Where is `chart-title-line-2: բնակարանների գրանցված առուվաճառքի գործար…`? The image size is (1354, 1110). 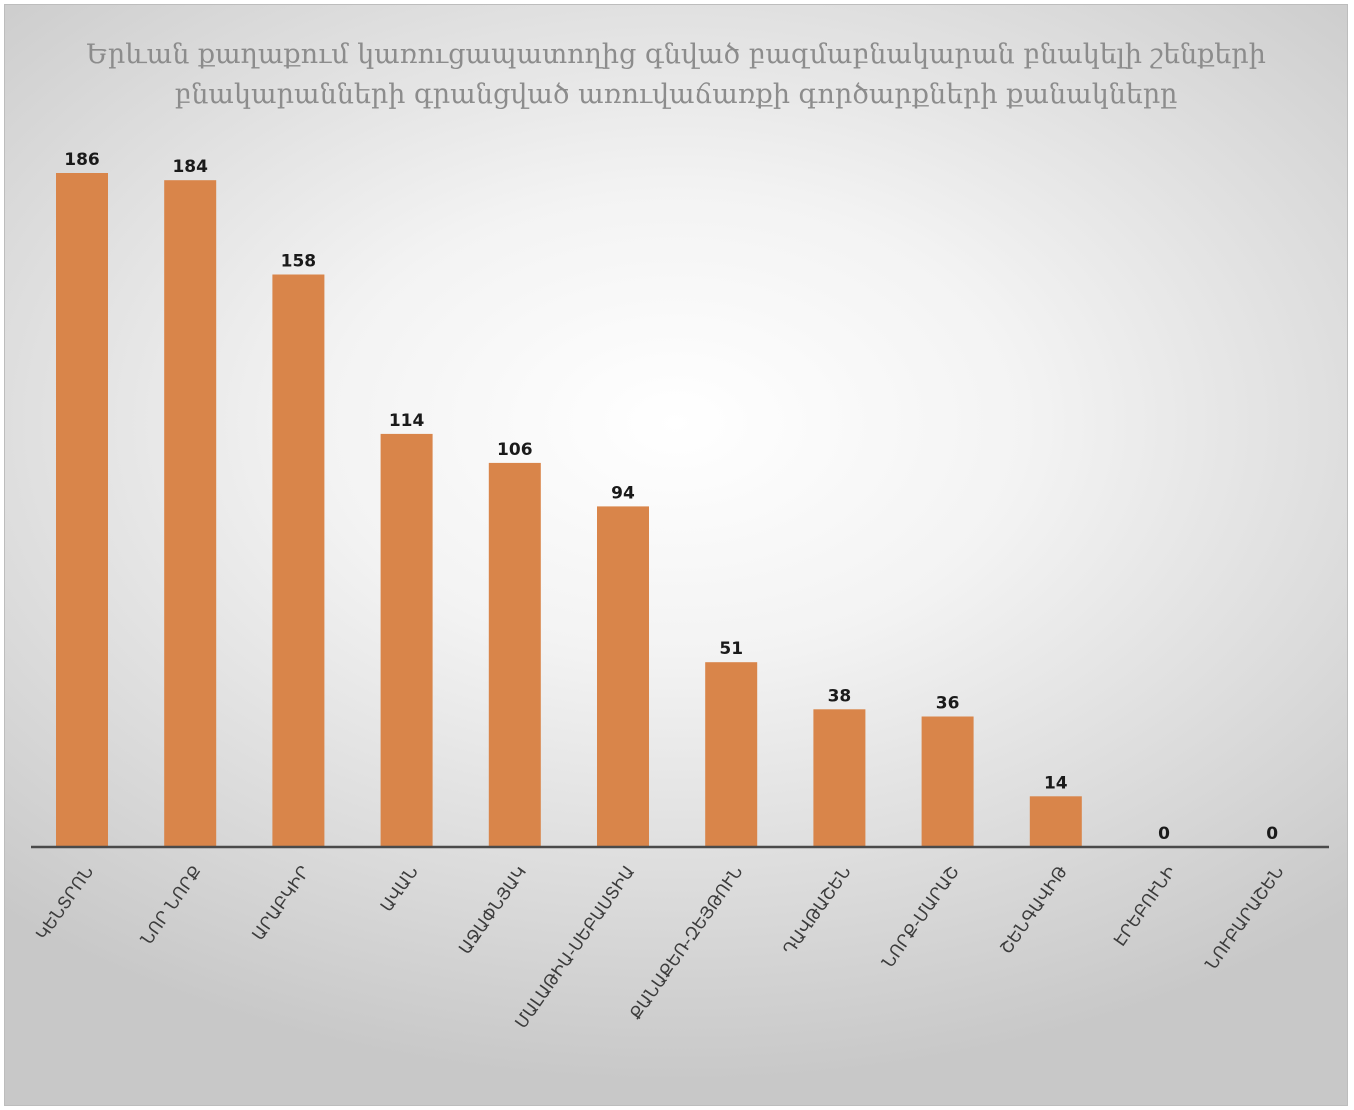
chart-title-line-2: բնակարանների գրանցված առուվաճառքի գործար… is located at coordinates (676, 94).